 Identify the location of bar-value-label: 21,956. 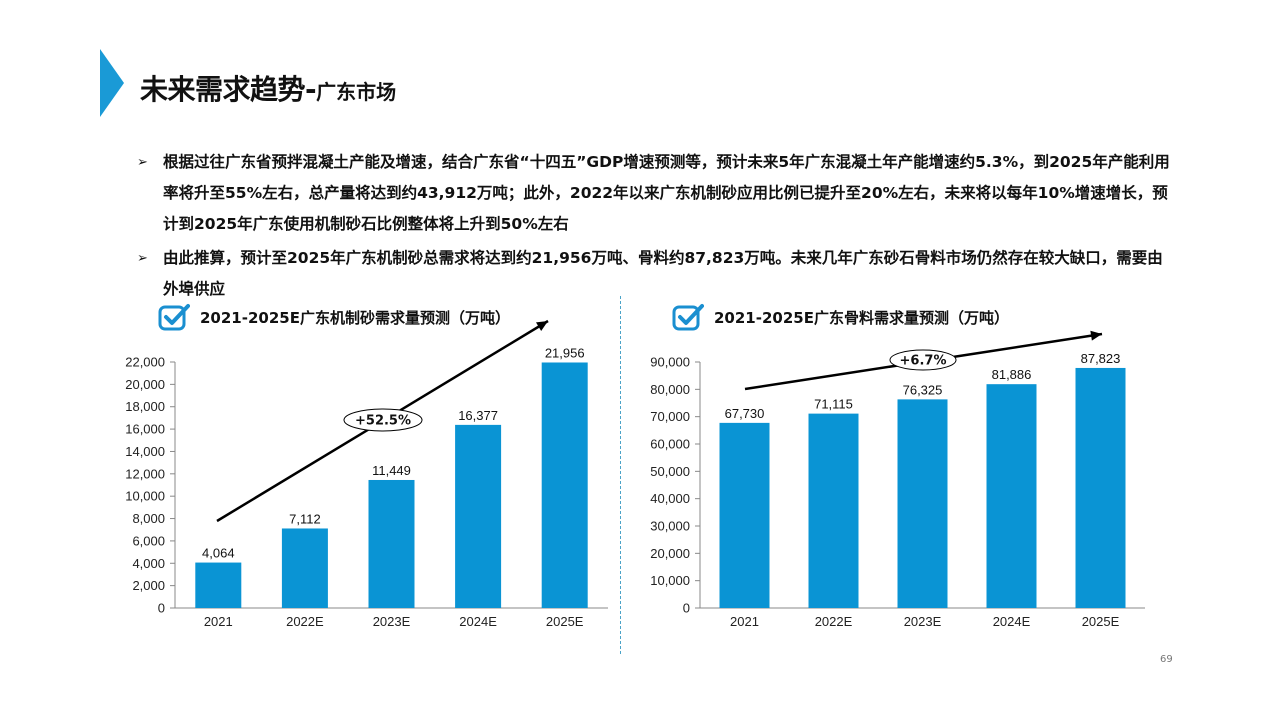
(565, 352).